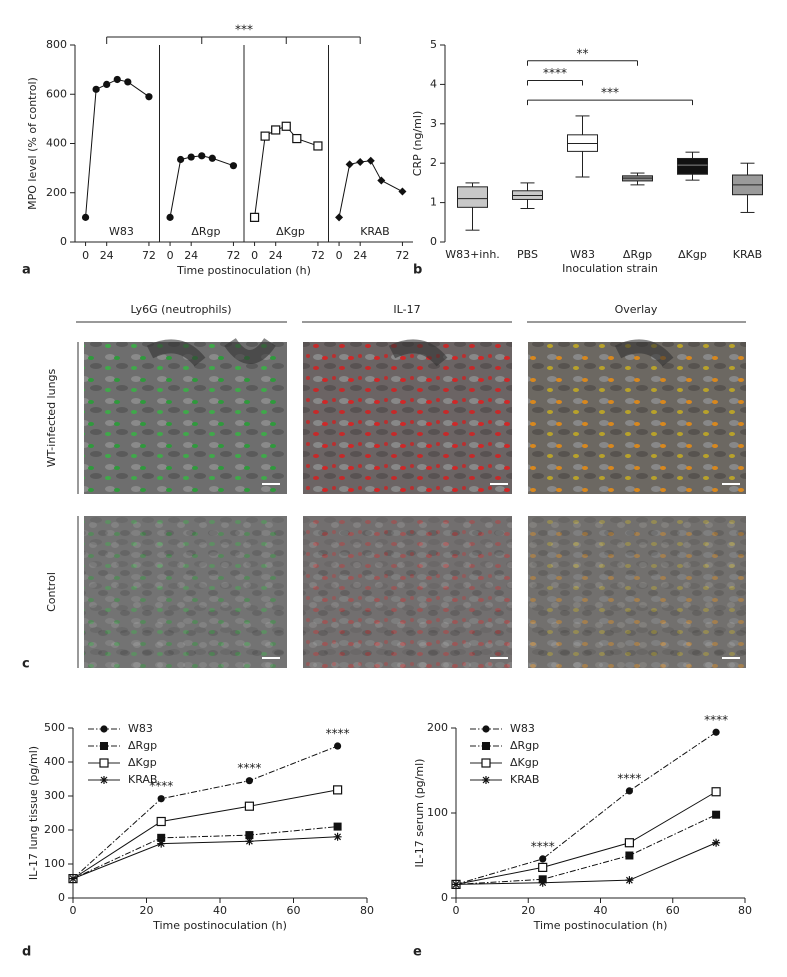  What do you see at coordinates (26, 664) in the screenshot?
I see `panel-letter: c` at bounding box center [26, 664].